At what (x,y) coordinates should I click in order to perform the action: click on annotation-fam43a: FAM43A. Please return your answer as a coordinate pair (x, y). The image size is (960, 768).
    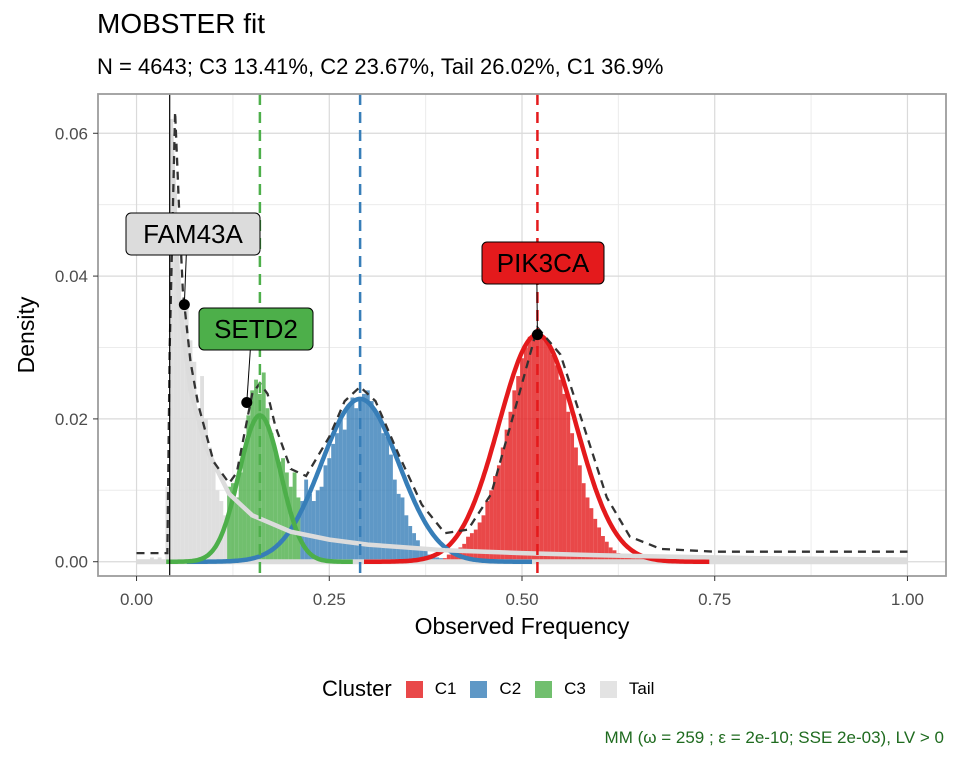
    Looking at the image, I should click on (193, 261).